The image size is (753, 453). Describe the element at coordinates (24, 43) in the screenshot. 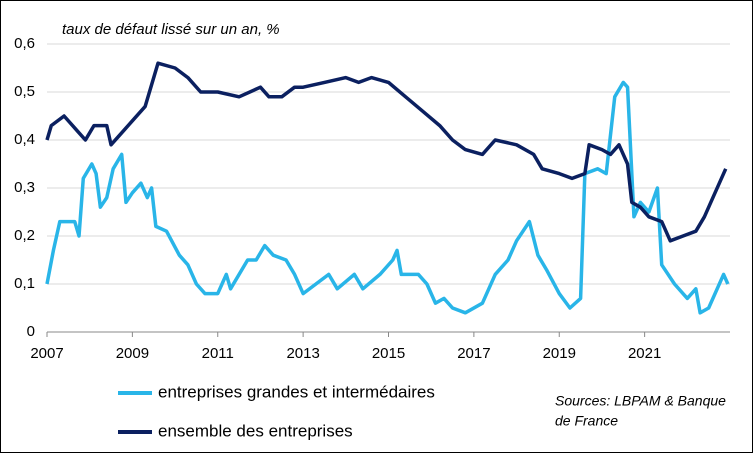

I see `y-tick-label: 0,6` at that location.